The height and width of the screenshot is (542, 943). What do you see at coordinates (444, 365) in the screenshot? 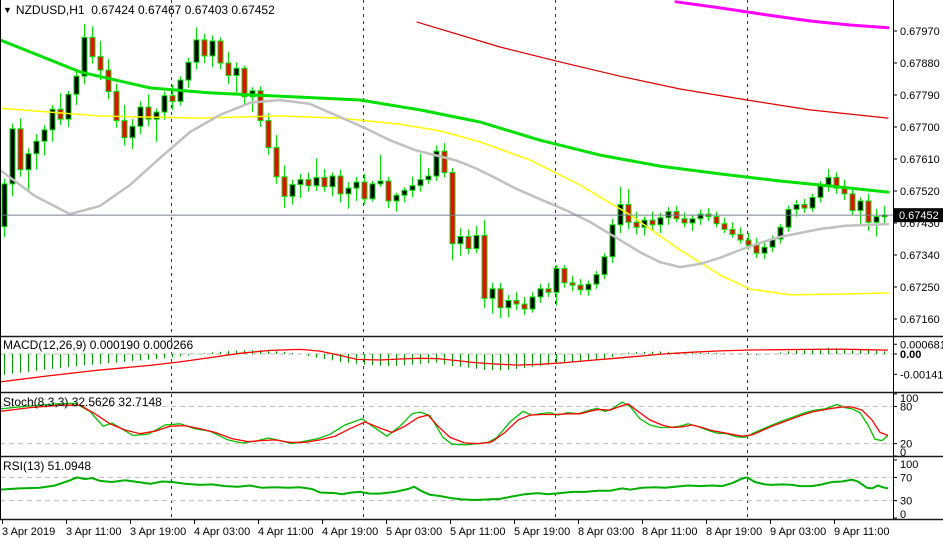
I see `macd-signal-line` at bounding box center [444, 365].